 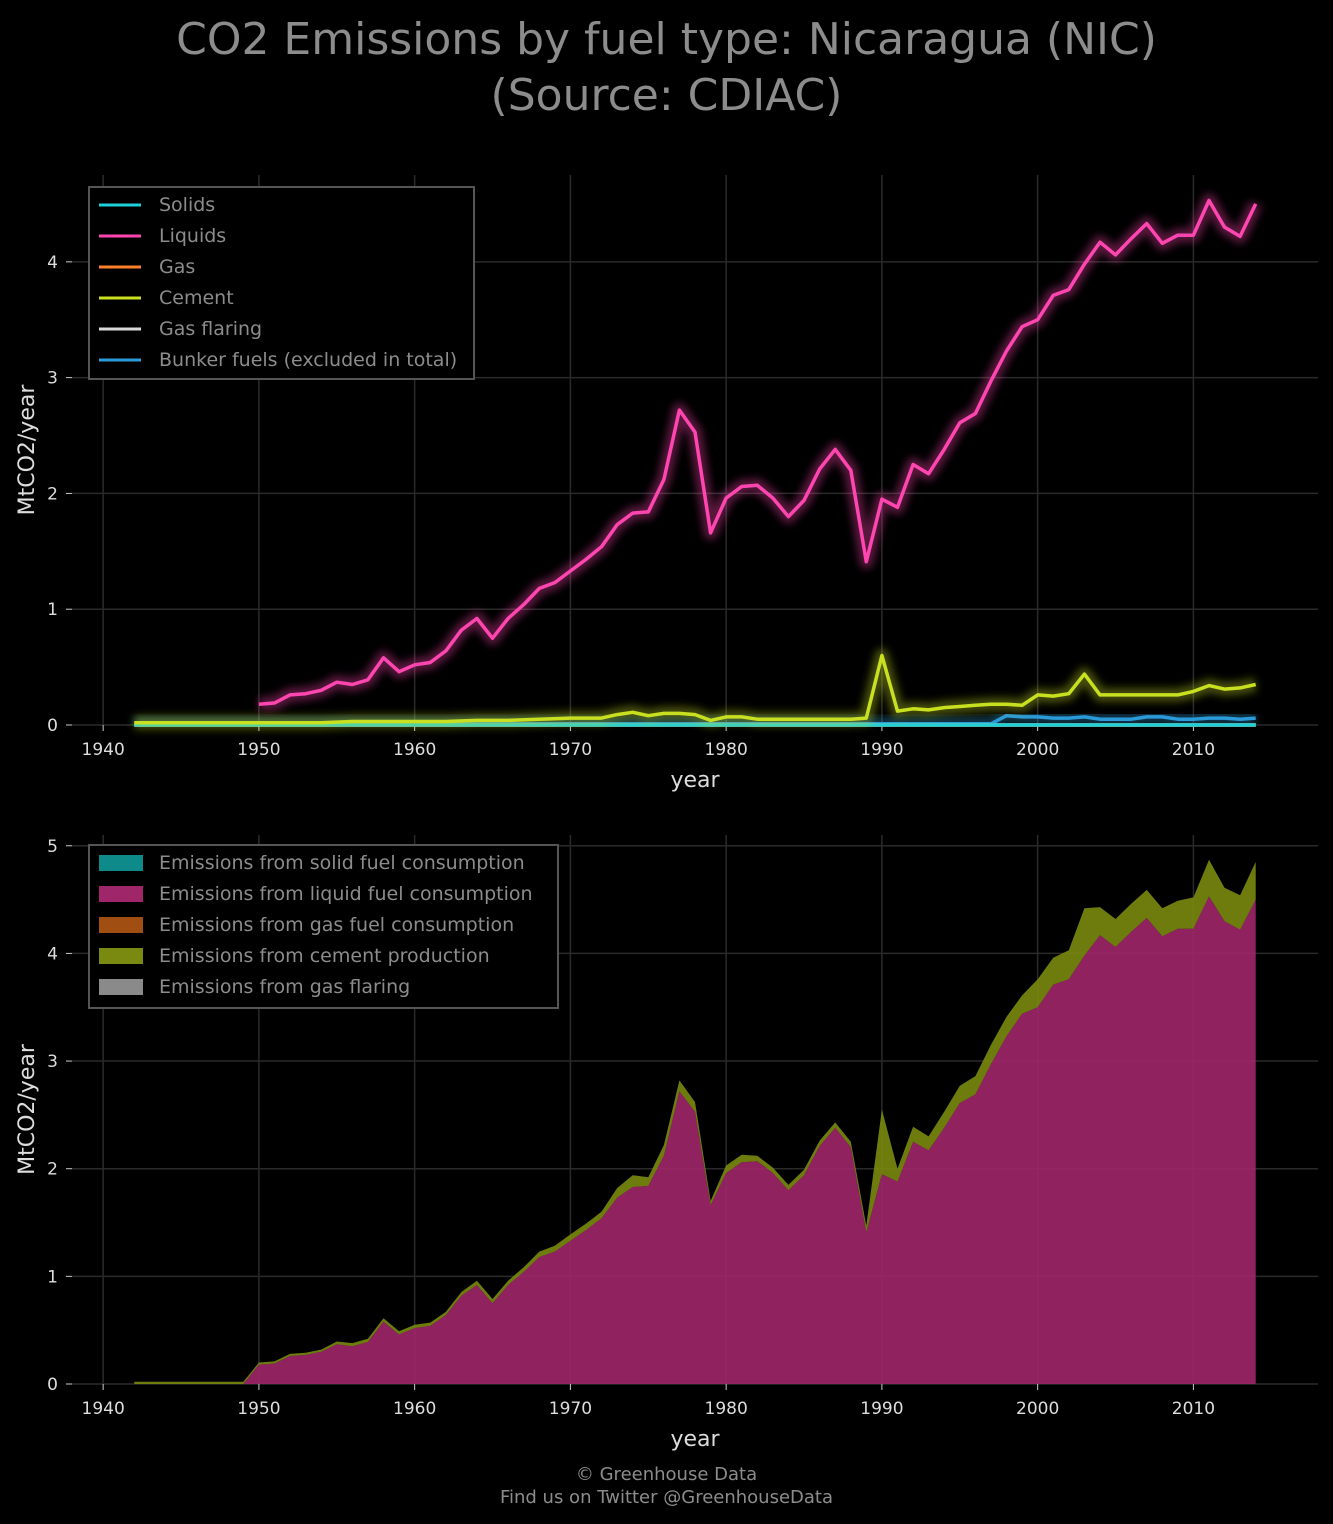 I want to click on top-legend-label: Liquids, so click(x=192, y=236).